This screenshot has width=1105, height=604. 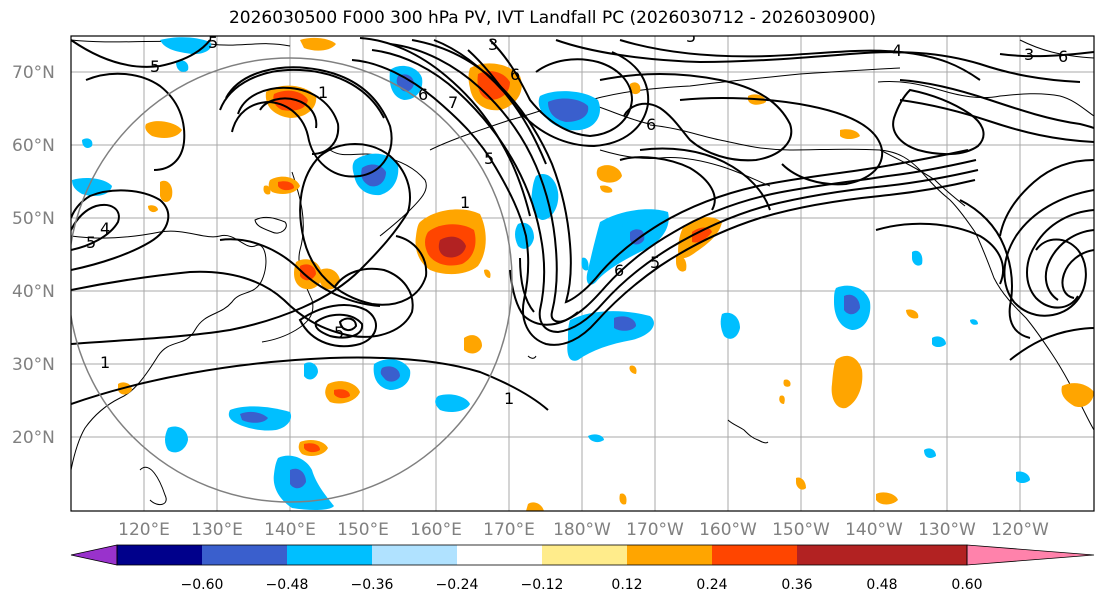 I want to click on colorbar-tick-label: −0.60, so click(x=202, y=585).